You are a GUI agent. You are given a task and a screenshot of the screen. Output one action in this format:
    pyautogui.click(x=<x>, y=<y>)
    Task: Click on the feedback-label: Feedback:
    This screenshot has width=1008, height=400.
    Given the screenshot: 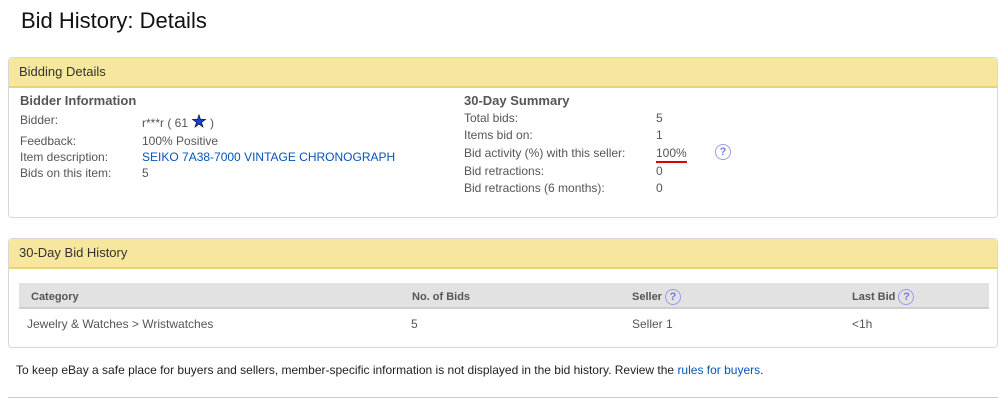 What is the action you would take?
    pyautogui.click(x=48, y=141)
    